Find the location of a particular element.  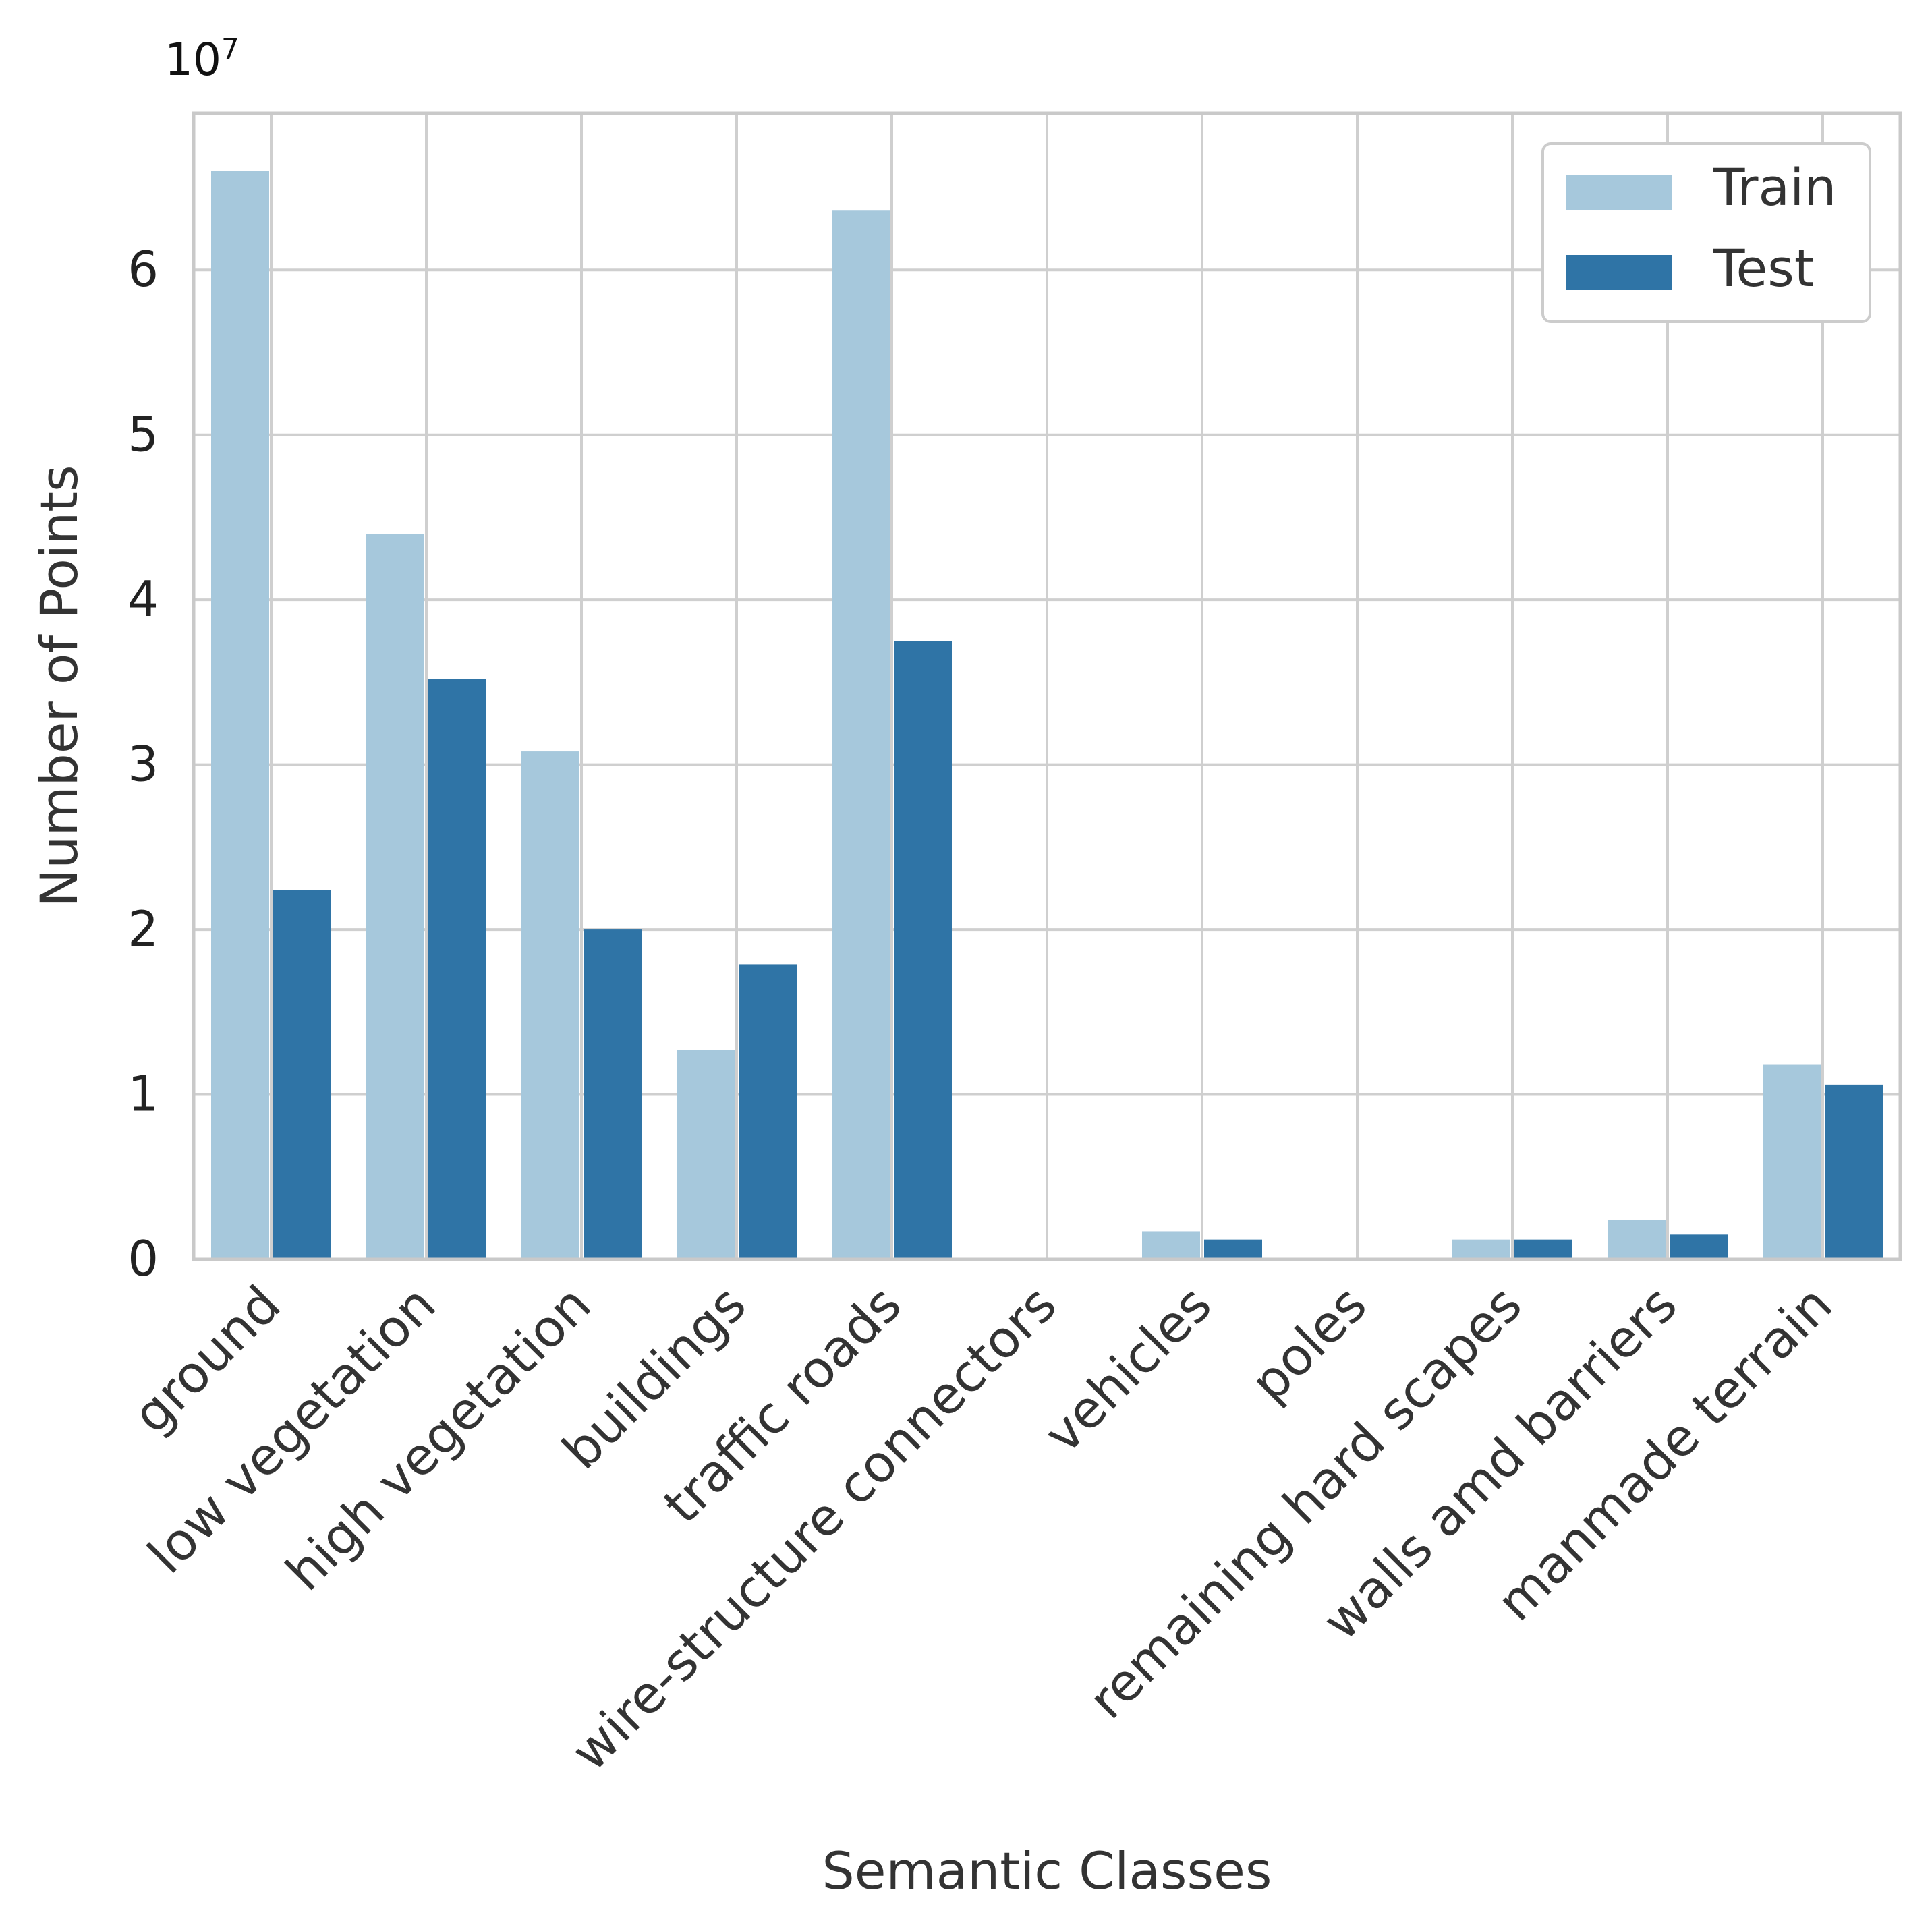

y-tick-label: 4 is located at coordinates (143, 599).